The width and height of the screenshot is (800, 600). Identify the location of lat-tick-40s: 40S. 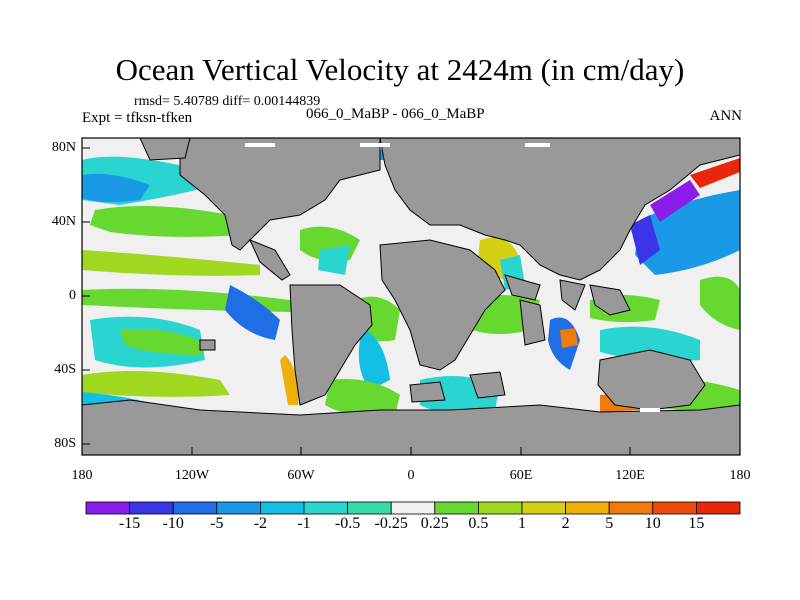
(65, 369).